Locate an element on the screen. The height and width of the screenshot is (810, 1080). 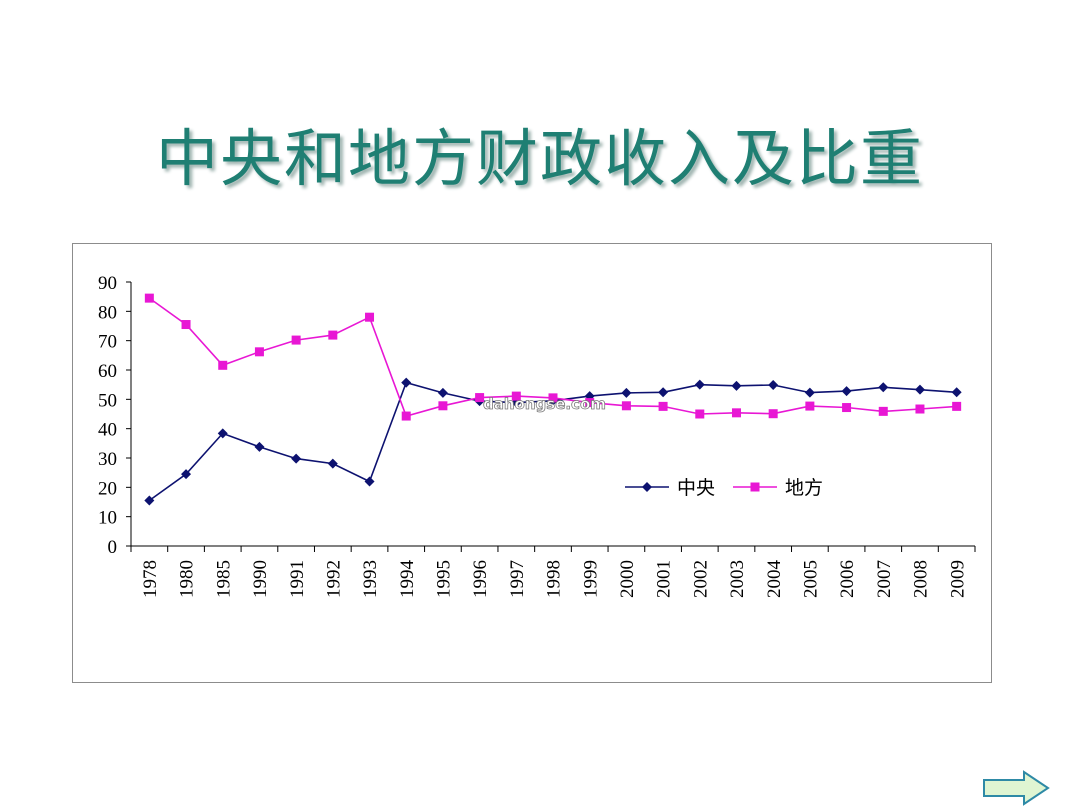
next-slide-button is located at coordinates (1017, 788).